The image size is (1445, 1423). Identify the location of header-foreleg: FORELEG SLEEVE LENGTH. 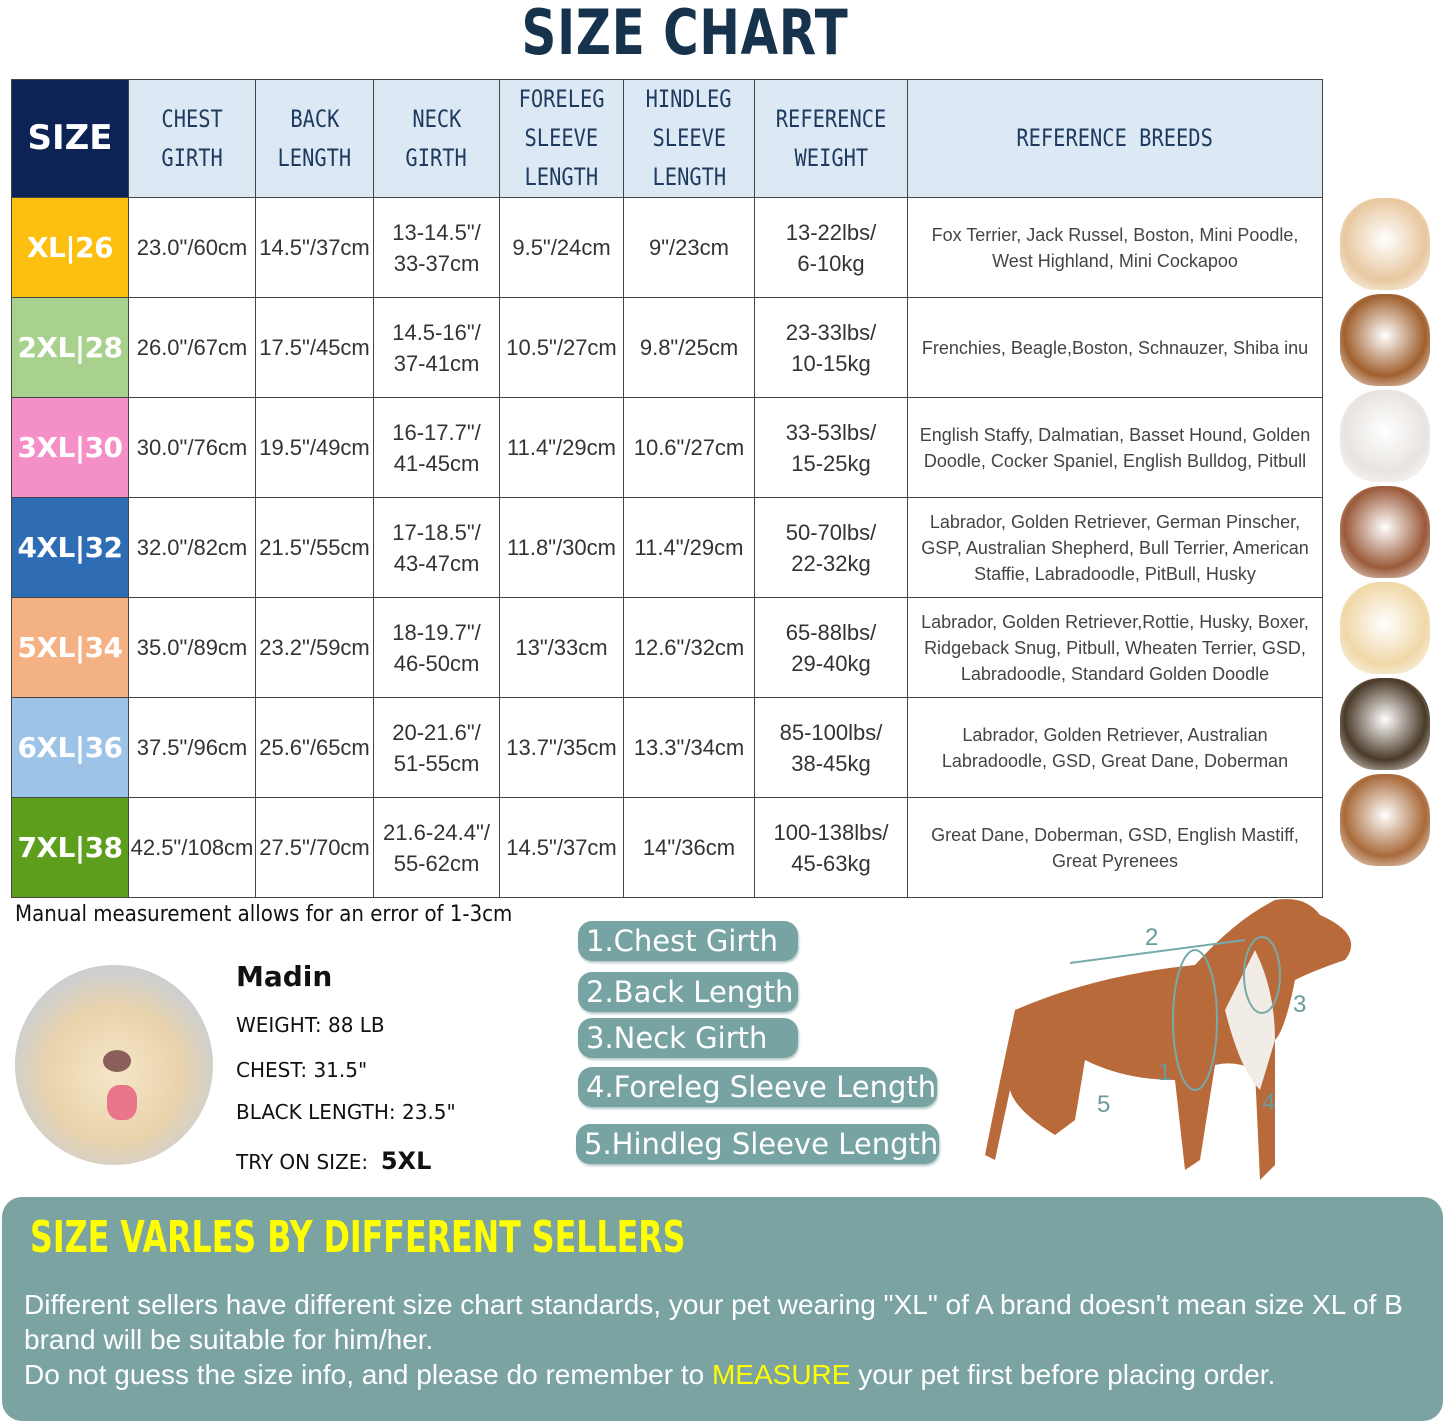
(561, 138).